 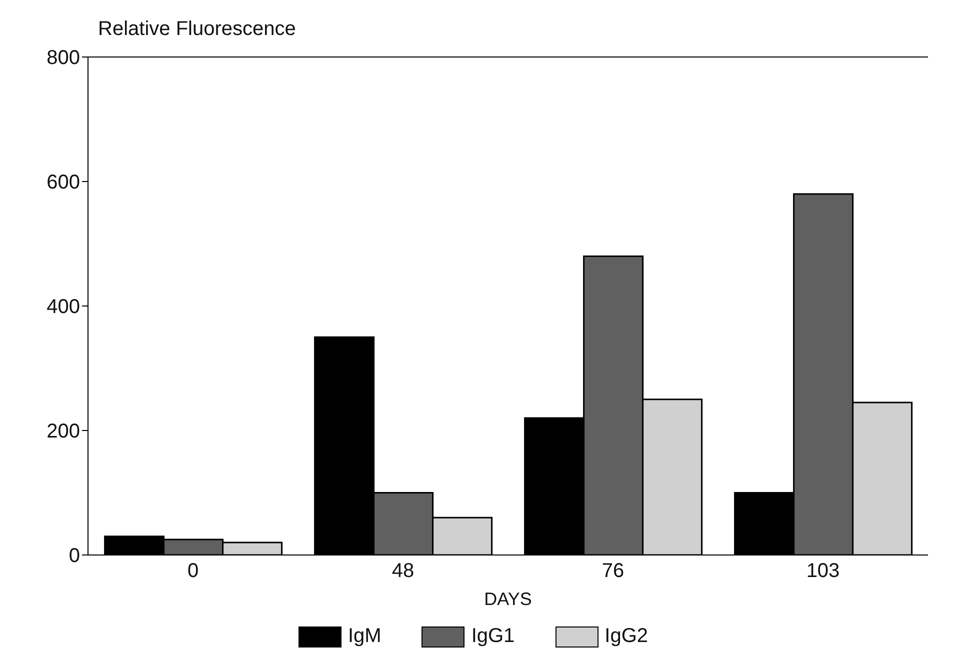 I want to click on legend-label: IgG2, so click(x=626, y=636).